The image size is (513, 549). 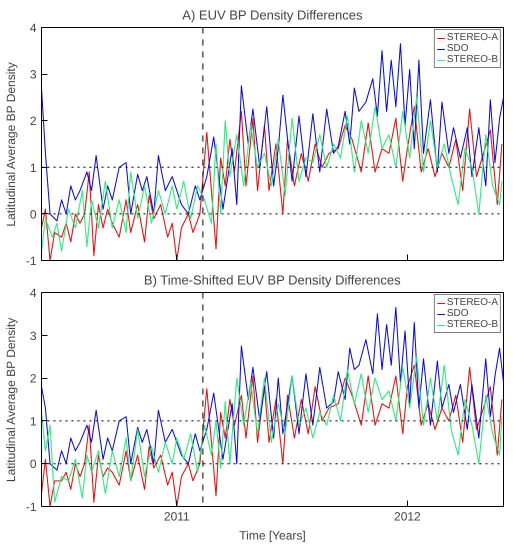 I want to click on chart-title: B) Time-Shifted EUV BP Density Differences, so click(x=273, y=280).